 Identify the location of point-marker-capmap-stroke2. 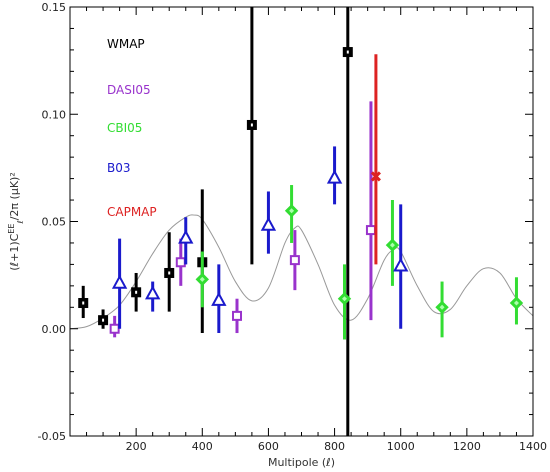
(375, 176).